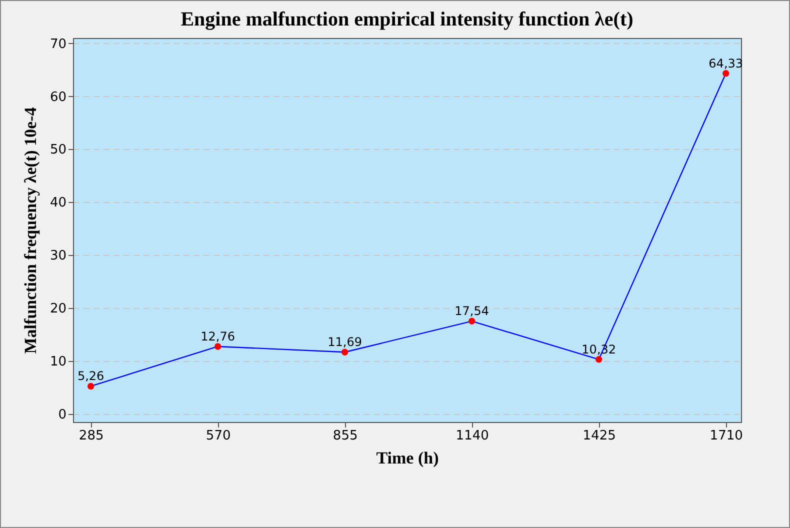  Describe the element at coordinates (472, 436) in the screenshot. I see `x-tick-label: 1140` at that location.